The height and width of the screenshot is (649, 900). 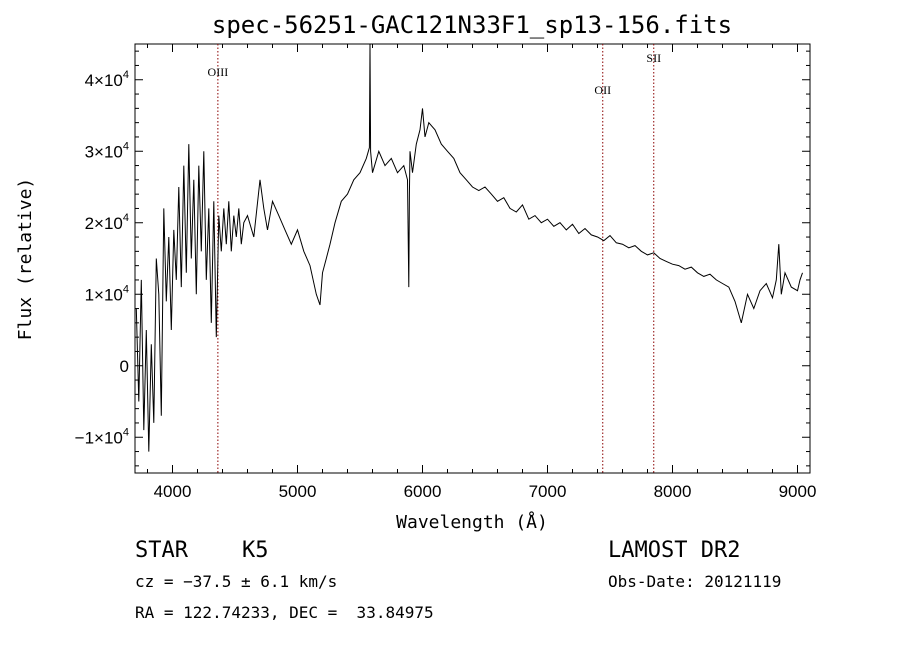 I want to click on x-tick-label-4: 8000, so click(x=673, y=491).